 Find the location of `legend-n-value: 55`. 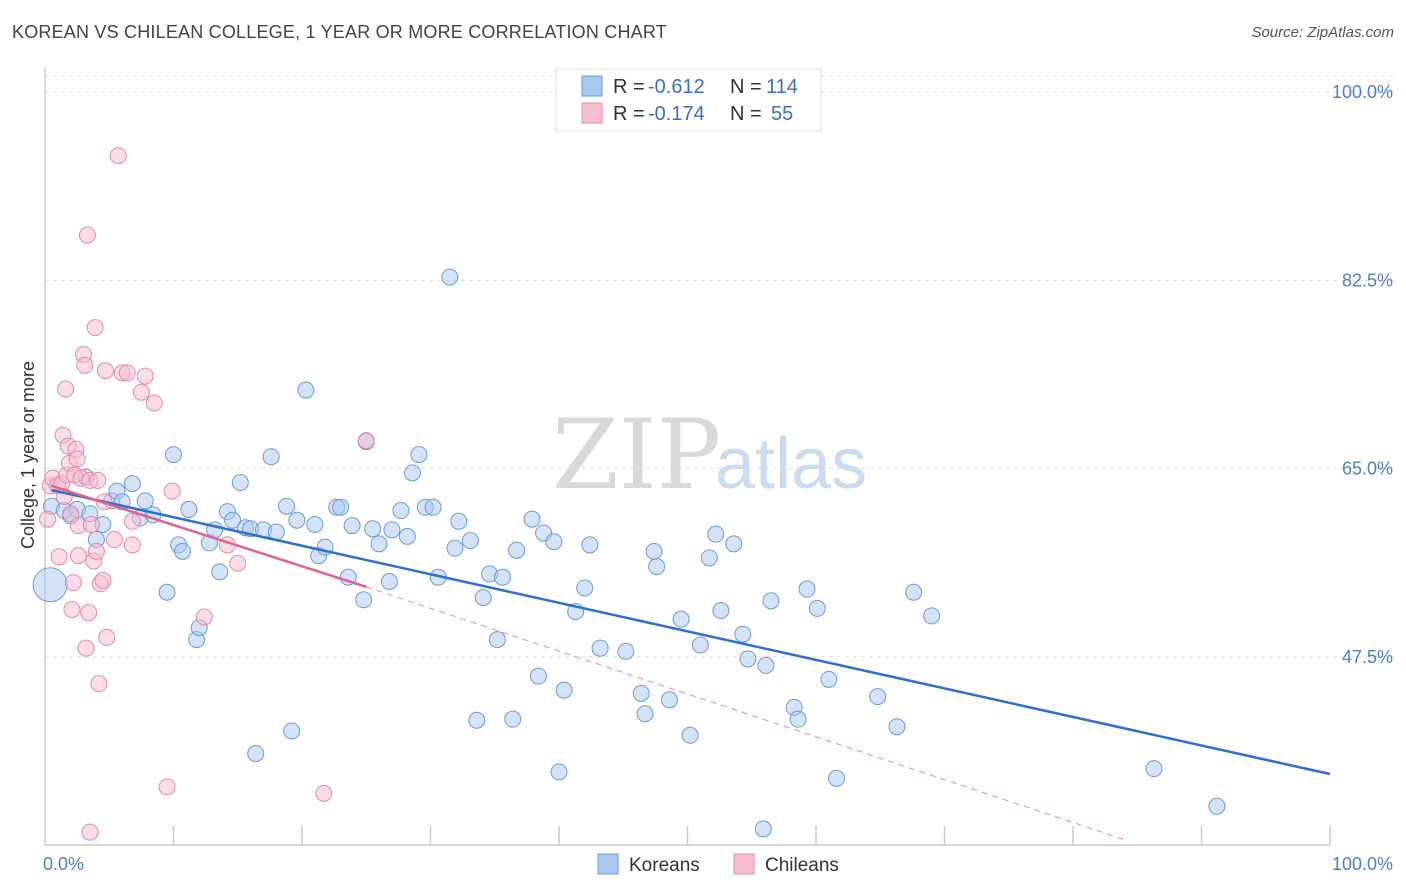

legend-n-value: 55 is located at coordinates (782, 114).